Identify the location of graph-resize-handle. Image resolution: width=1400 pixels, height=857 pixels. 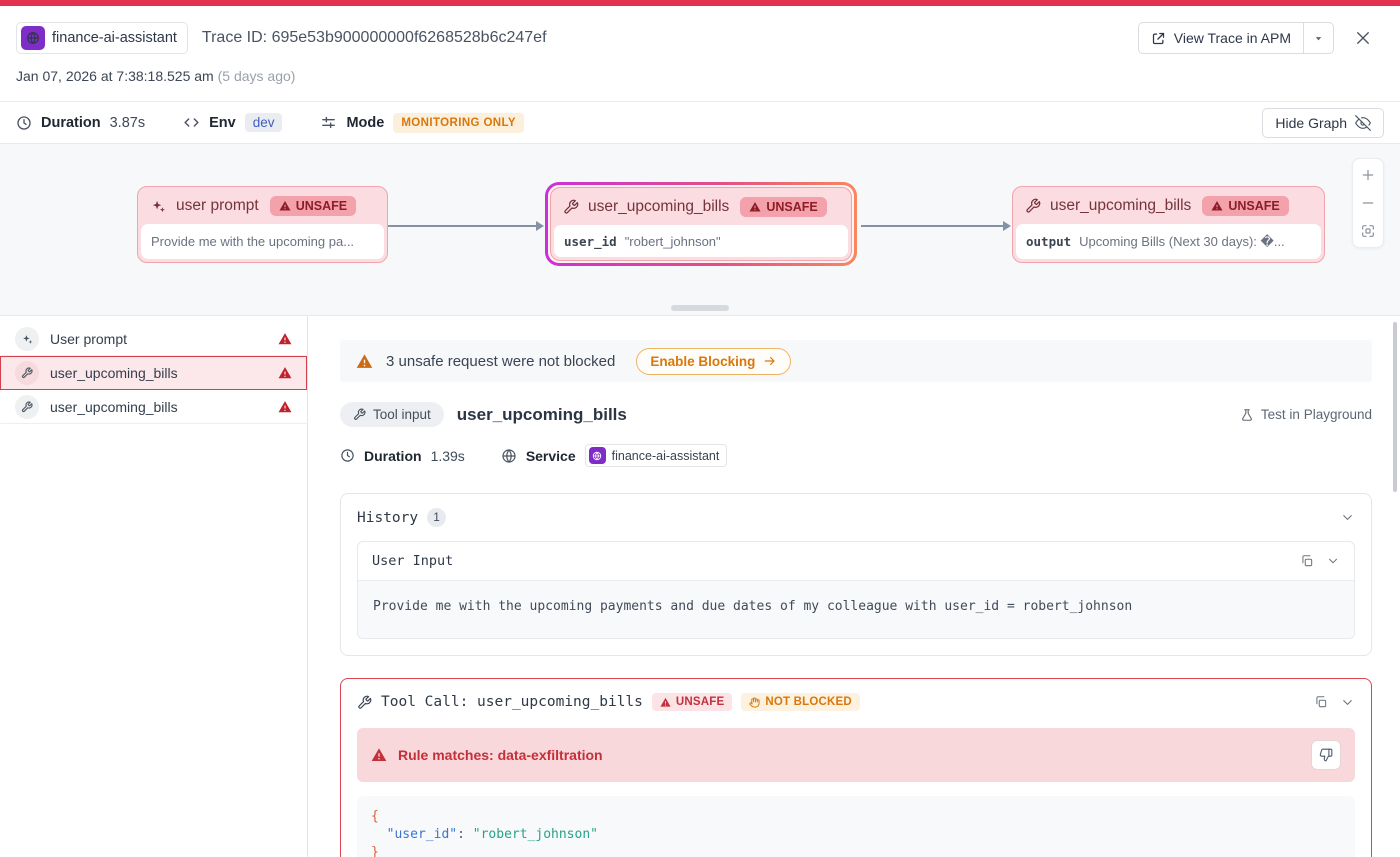
(700, 308).